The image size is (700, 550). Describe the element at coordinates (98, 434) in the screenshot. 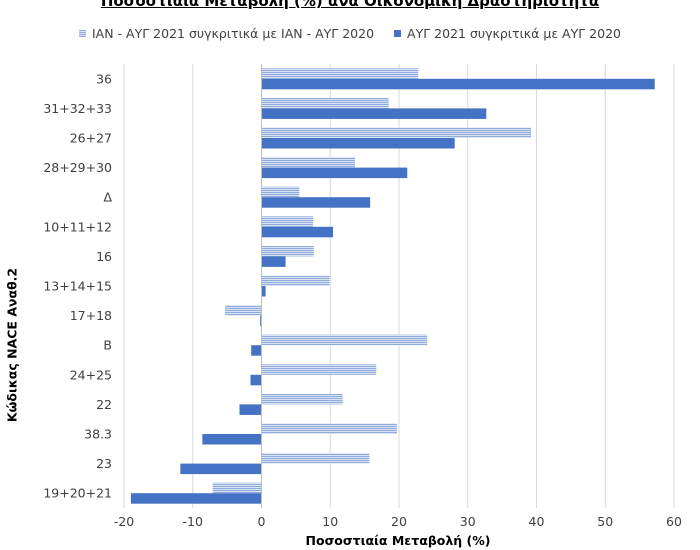

I see `y-tick-label: 38.3` at that location.